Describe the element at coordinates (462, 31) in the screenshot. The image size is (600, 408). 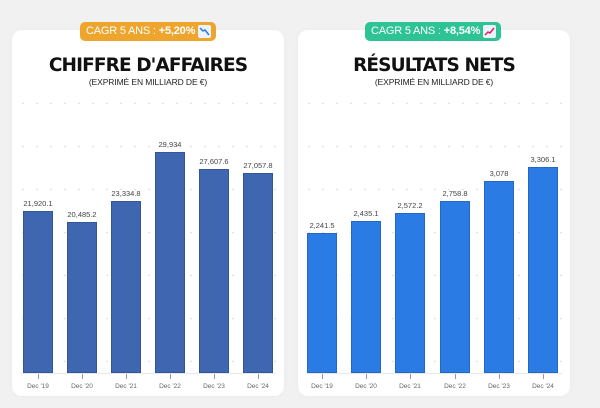
I see `cagr-value: +8,54%` at that location.